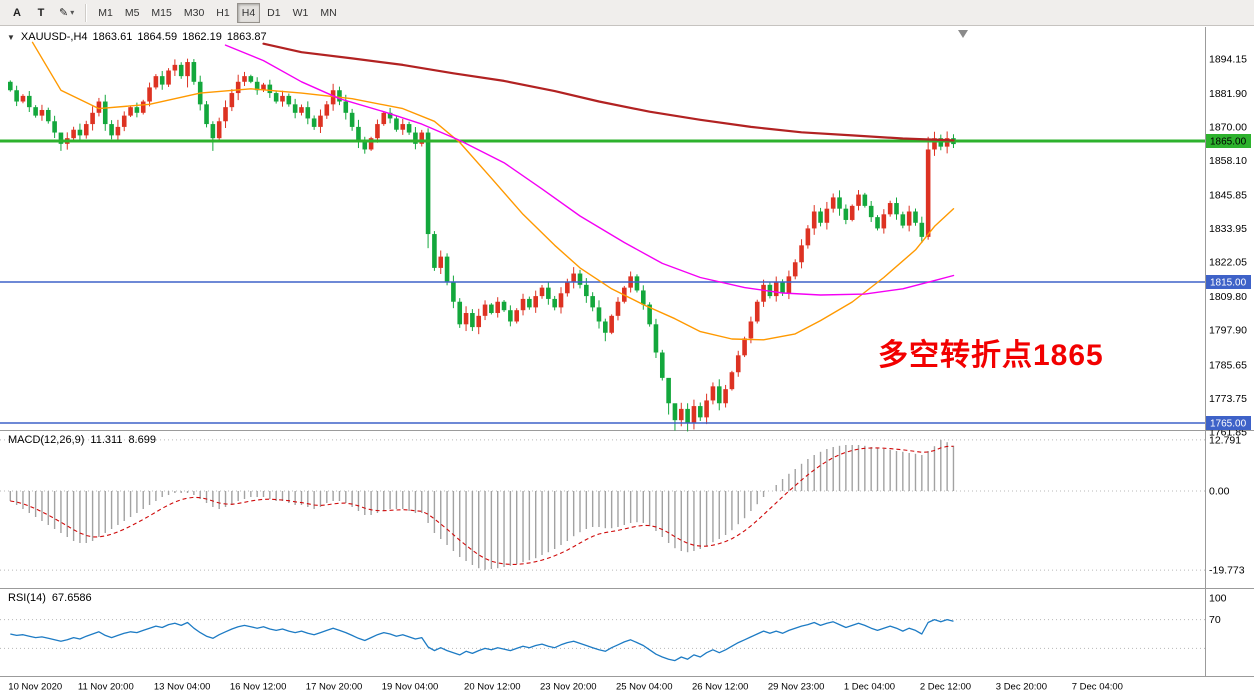  I want to click on time-axis-label: 19 Nov 04:00, so click(410, 687).